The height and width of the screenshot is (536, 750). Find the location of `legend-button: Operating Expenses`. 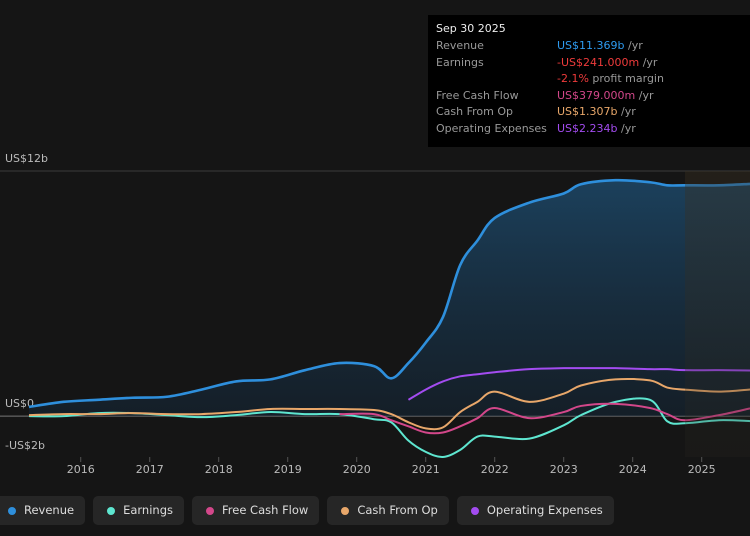

legend-button: Operating Expenses is located at coordinates (535, 510).